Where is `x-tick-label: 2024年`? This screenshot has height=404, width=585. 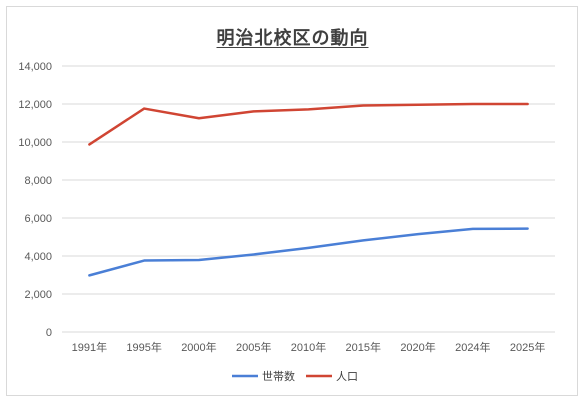 x-tick-label: 2024年 is located at coordinates (472, 347).